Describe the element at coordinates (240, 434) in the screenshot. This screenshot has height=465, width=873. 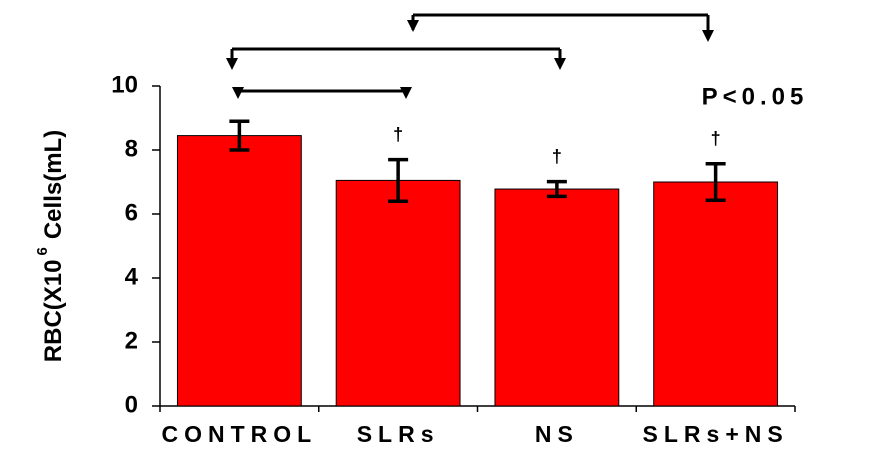
I see `x-tick-label: CONTROL` at that location.